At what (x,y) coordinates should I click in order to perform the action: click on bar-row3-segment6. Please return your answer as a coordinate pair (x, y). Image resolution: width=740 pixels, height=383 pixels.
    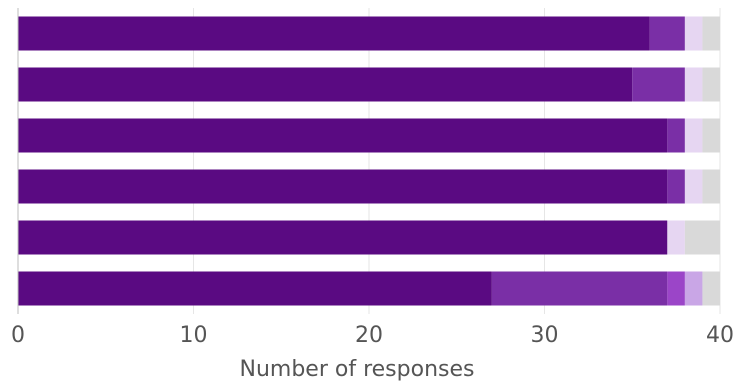
    Looking at the image, I should click on (711, 135).